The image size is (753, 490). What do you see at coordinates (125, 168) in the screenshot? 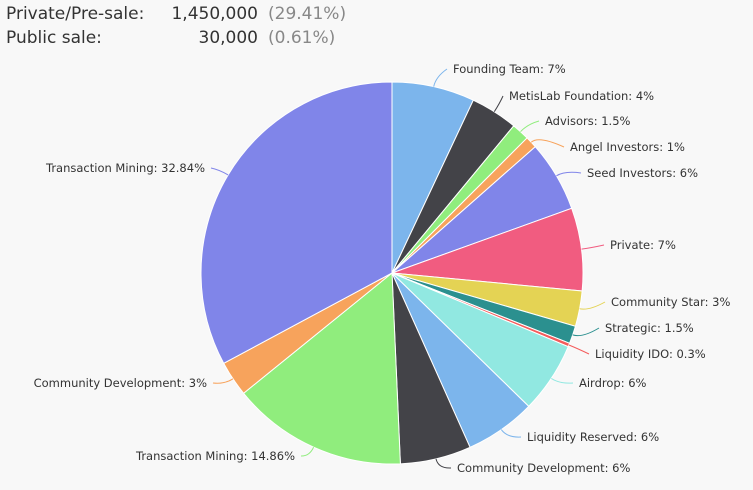
I see `pie-slice-label: Transaction Mining: 32.84%` at bounding box center [125, 168].